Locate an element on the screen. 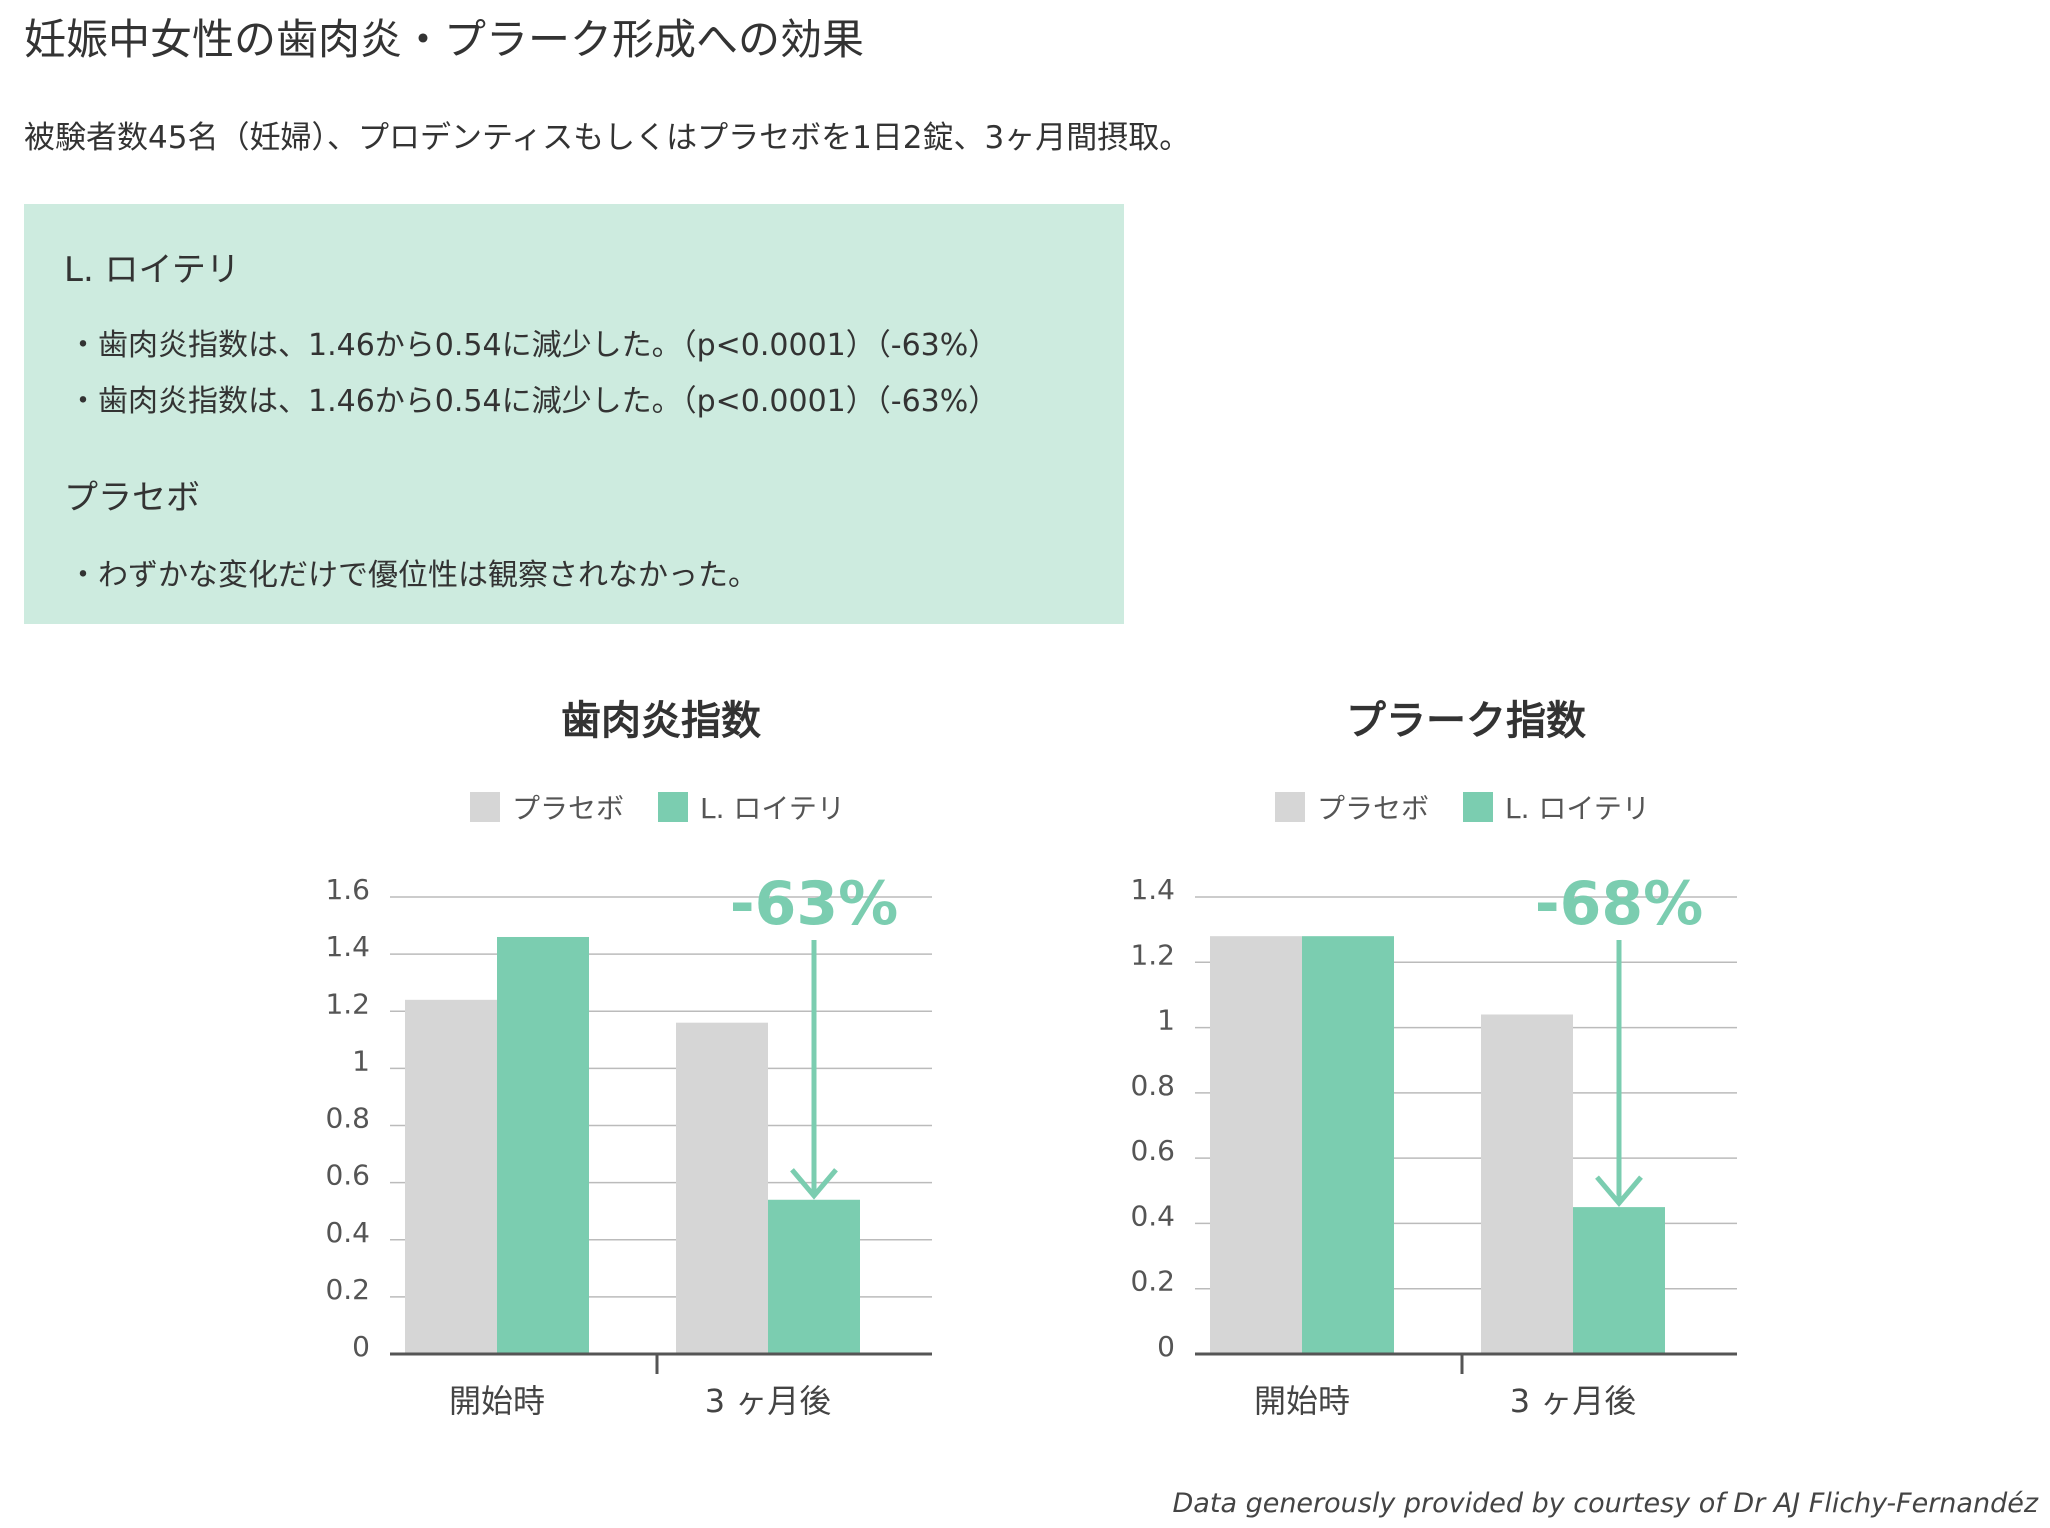 The width and height of the screenshot is (2050, 1528). chart-title: 歯肉炎指数 is located at coordinates (661, 721).